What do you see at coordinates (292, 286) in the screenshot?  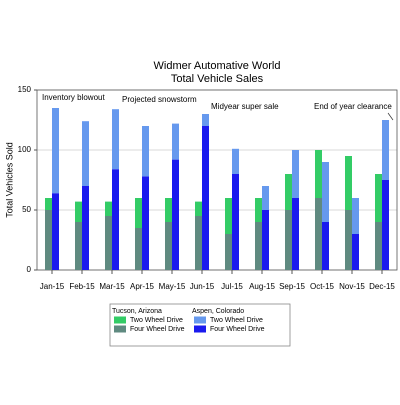 I see `x-tick-label: Sep-15` at bounding box center [292, 286].